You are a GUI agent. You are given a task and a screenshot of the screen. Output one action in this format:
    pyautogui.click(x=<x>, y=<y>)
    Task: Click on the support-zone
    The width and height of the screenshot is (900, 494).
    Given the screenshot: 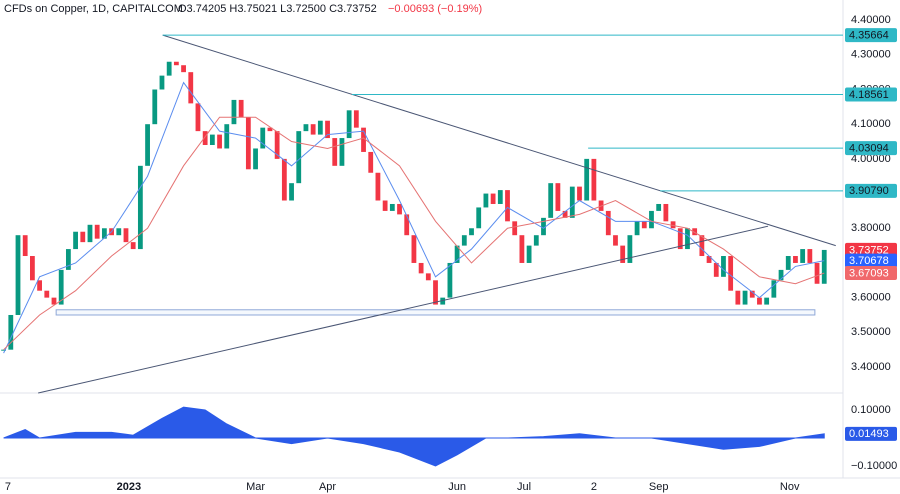 What is the action you would take?
    pyautogui.click(x=435, y=312)
    